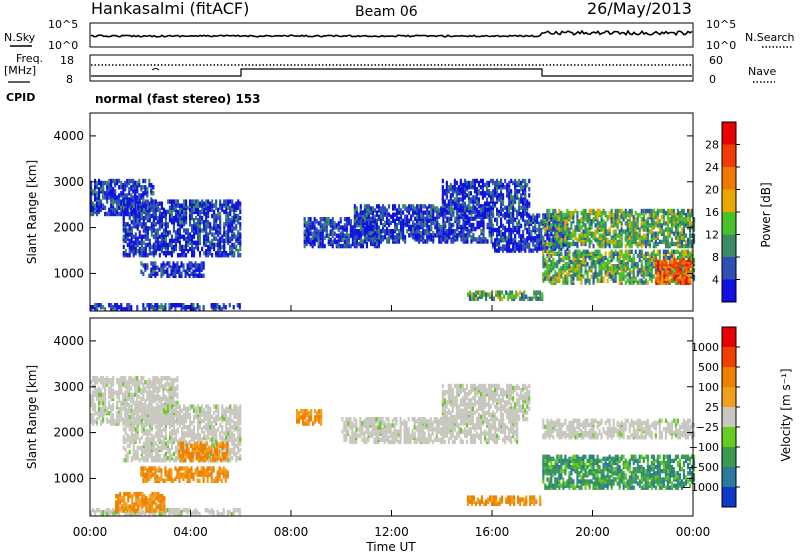 This screenshot has height=554, width=800. Describe the element at coordinates (729, 246) in the screenshot. I see `colorbar-swatch` at that location.